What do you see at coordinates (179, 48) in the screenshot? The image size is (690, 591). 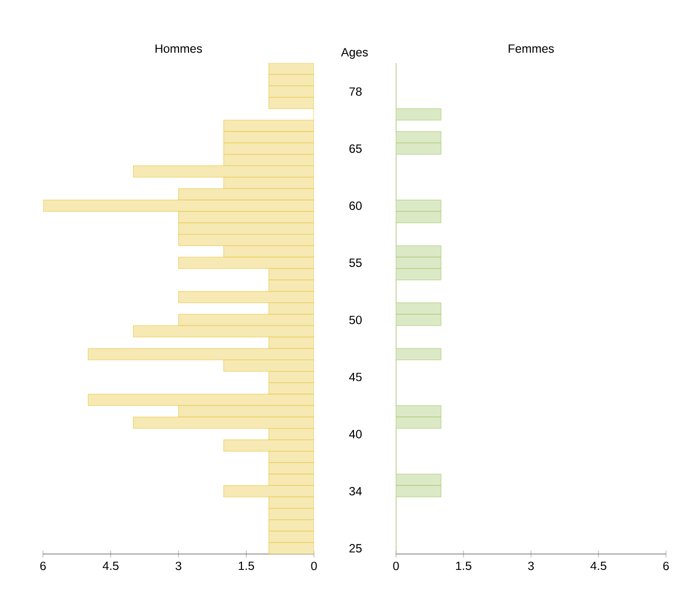 I see `chart-title: Hommes` at bounding box center [179, 48].